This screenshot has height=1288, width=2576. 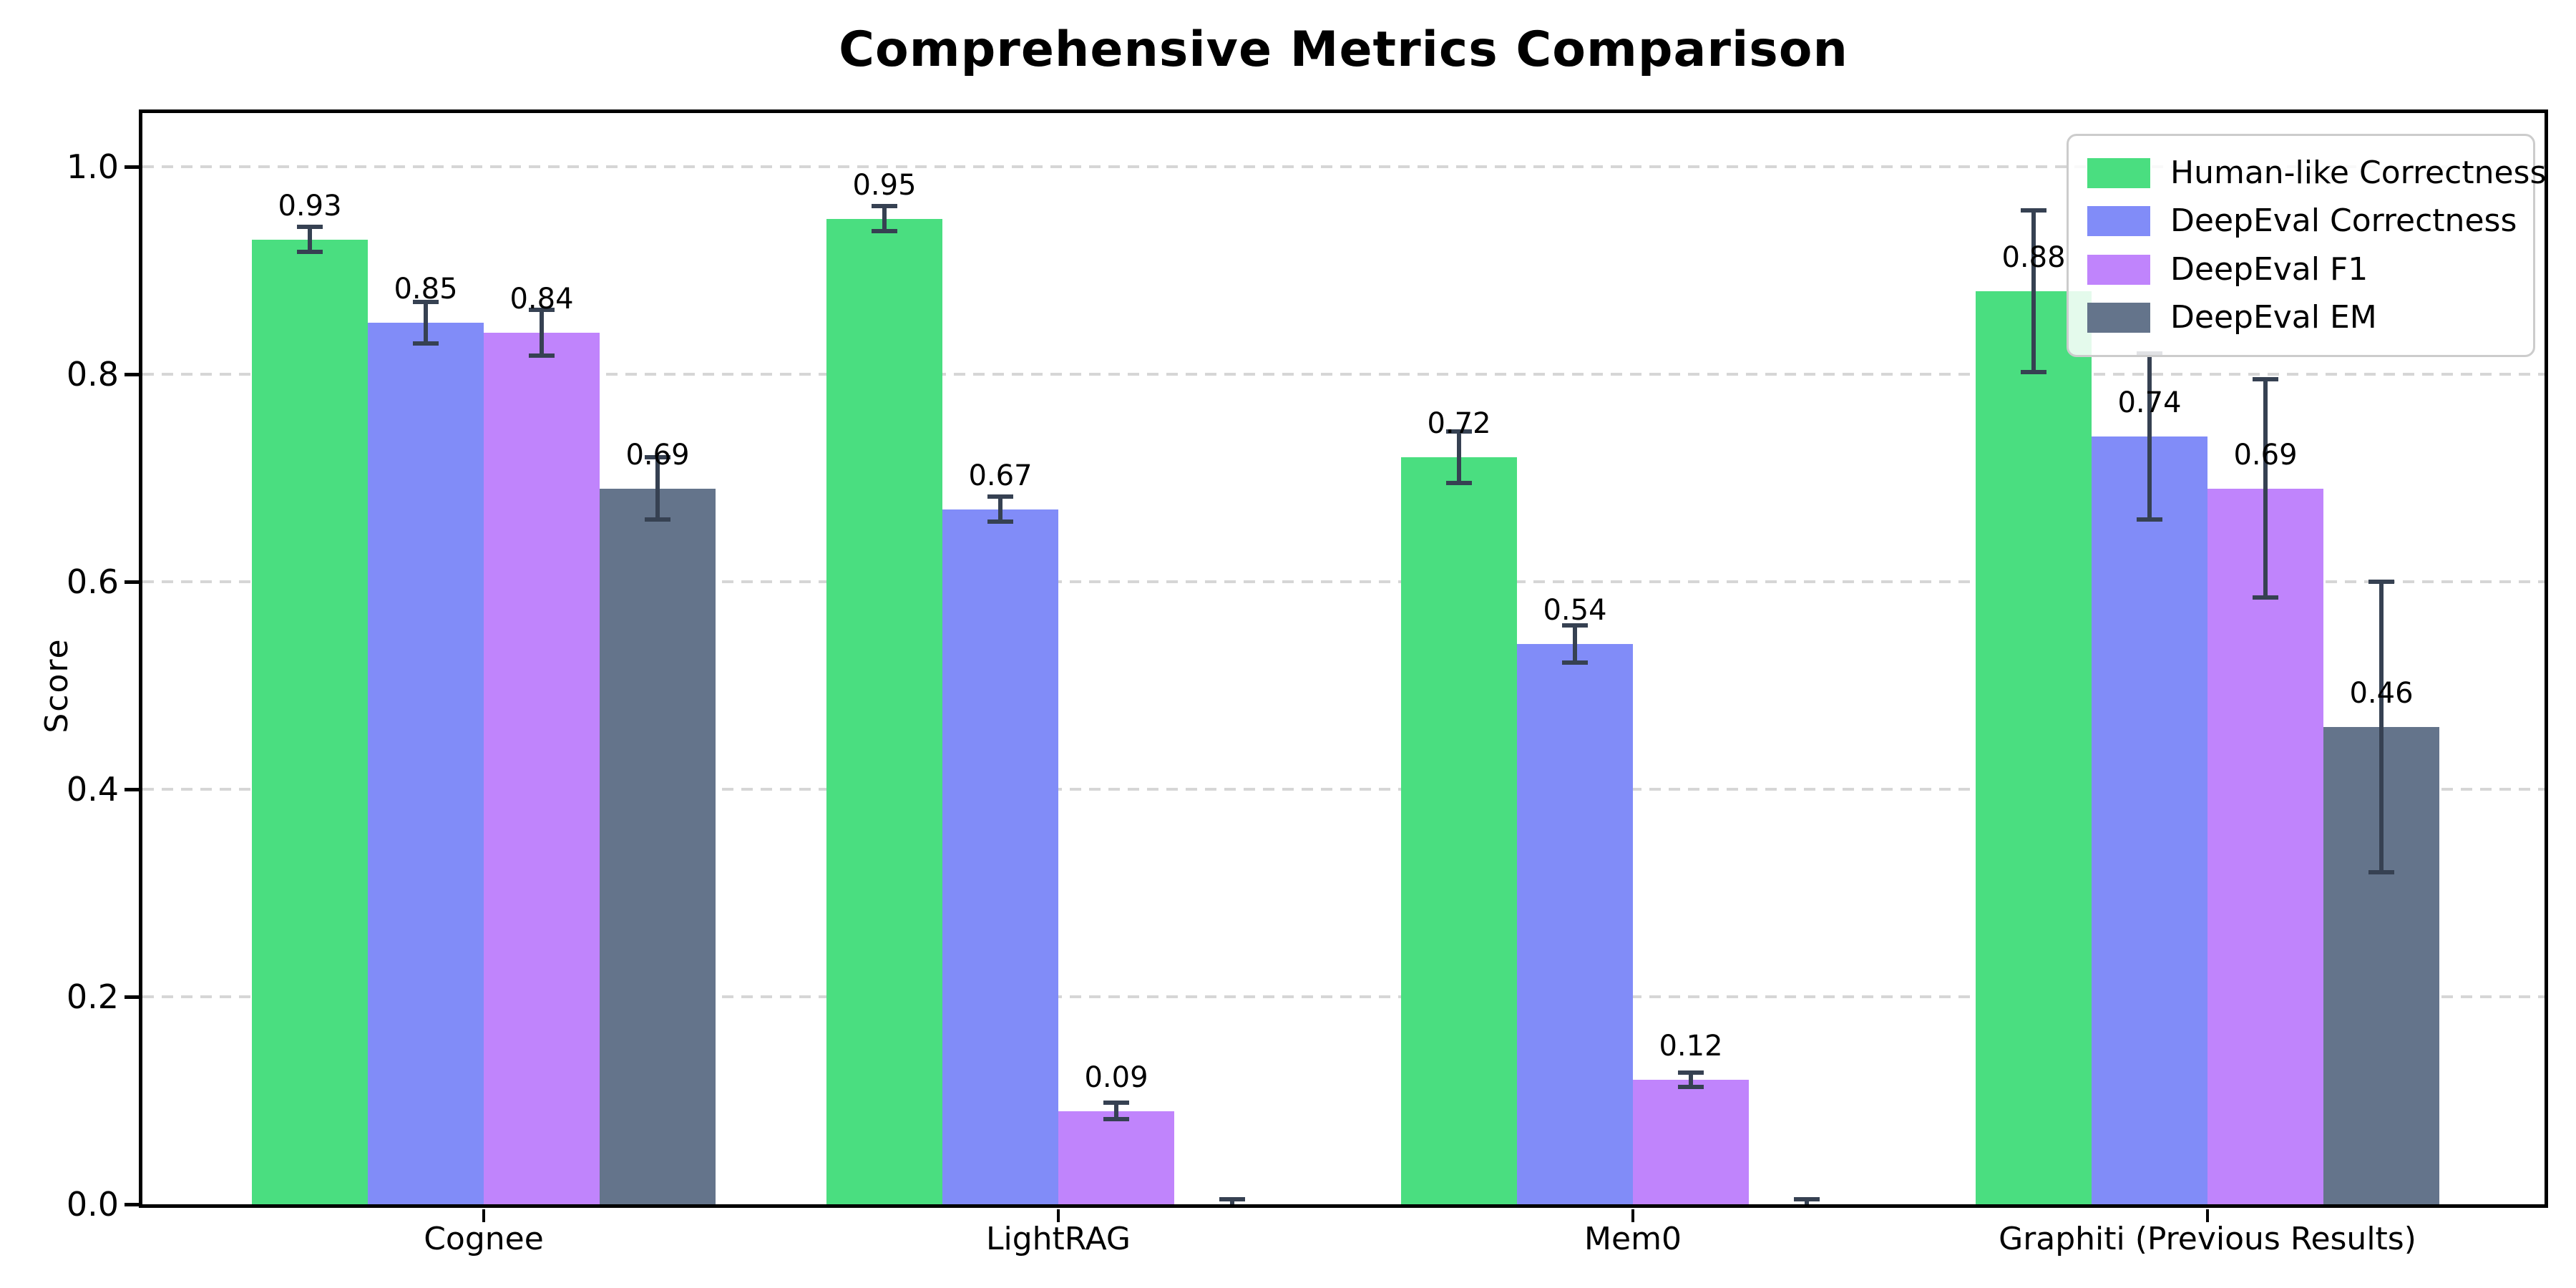 I want to click on value-label: 0.72, so click(x=1459, y=424).